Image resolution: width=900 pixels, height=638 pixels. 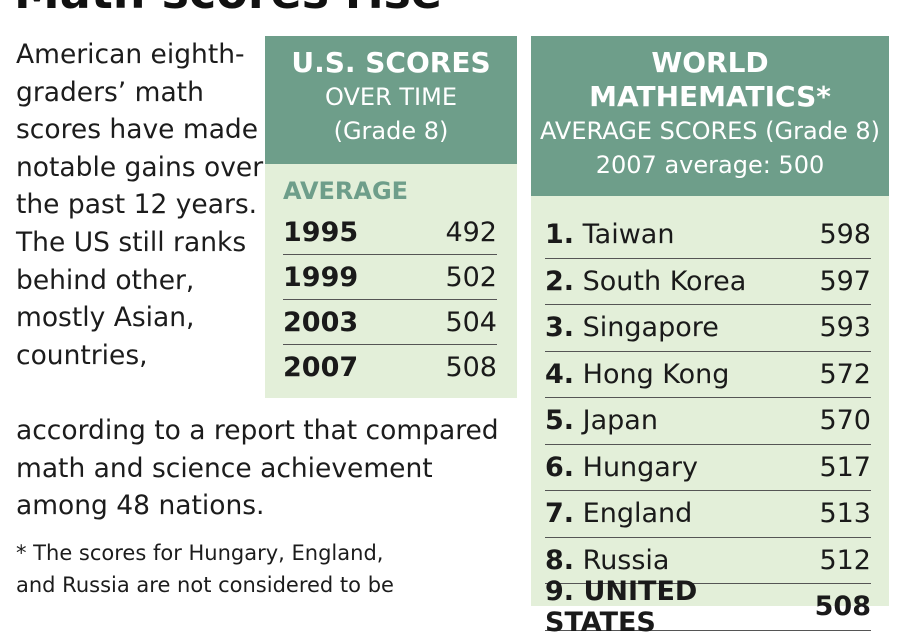 What do you see at coordinates (845, 560) in the screenshot?
I see `score-cell: 512` at bounding box center [845, 560].